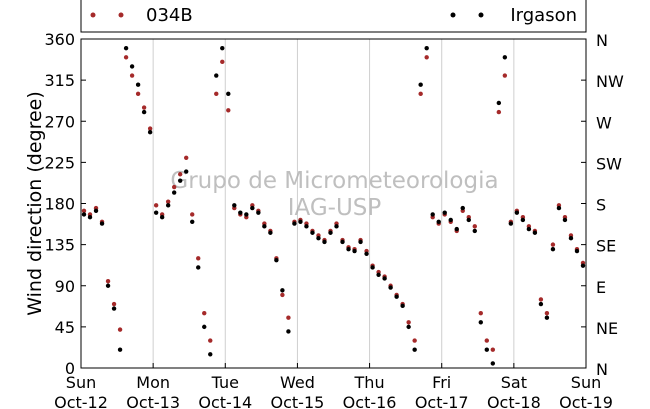 The width and height of the screenshot is (650, 409). What do you see at coordinates (70, 368) in the screenshot?
I see `y-tick-label: 0` at bounding box center [70, 368].